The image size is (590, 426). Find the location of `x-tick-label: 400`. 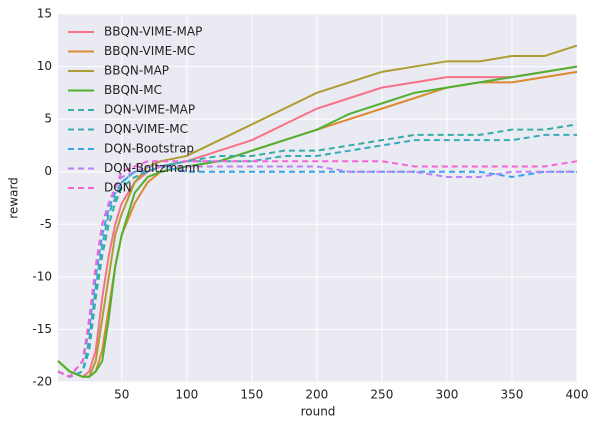

x-tick-label: 400 is located at coordinates (577, 395).